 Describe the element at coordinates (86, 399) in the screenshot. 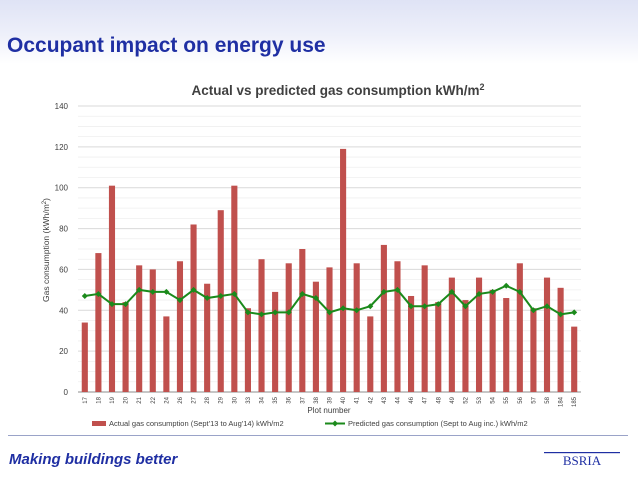

I see `x-tick-label: 17` at that location.